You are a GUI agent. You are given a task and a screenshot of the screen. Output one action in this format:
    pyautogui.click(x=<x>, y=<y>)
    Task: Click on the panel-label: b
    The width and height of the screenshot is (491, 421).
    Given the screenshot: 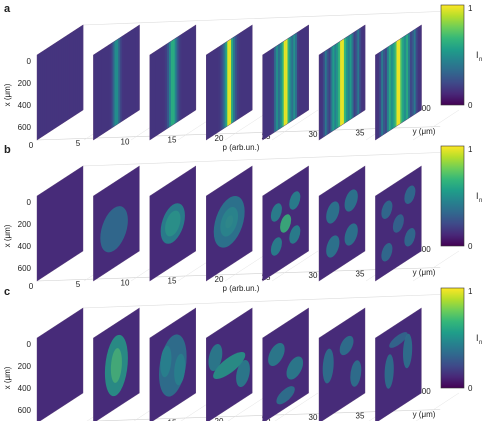 What is the action you would take?
    pyautogui.click(x=7, y=150)
    